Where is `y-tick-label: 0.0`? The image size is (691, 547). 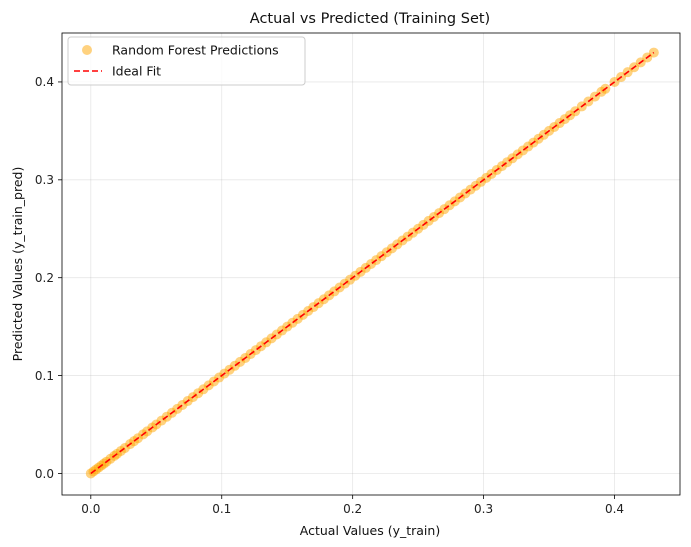 y-tick-label: 0.0 is located at coordinates (44, 474).